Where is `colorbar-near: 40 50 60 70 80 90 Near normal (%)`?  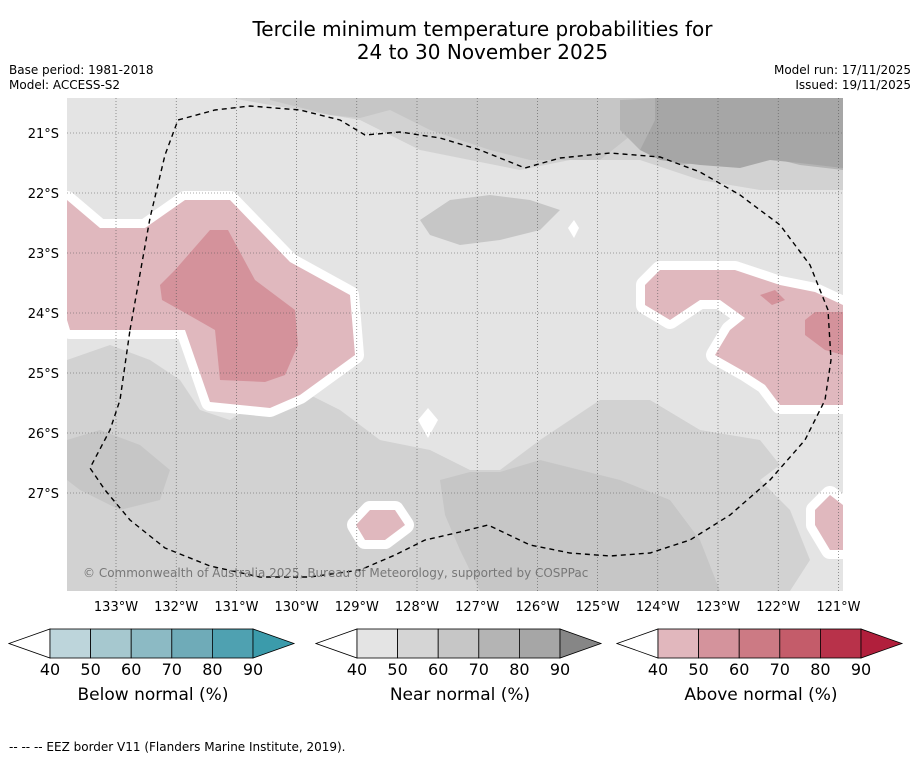 colorbar-near: 40 50 60 70 80 90 Near normal (%) is located at coordinates (460, 672).